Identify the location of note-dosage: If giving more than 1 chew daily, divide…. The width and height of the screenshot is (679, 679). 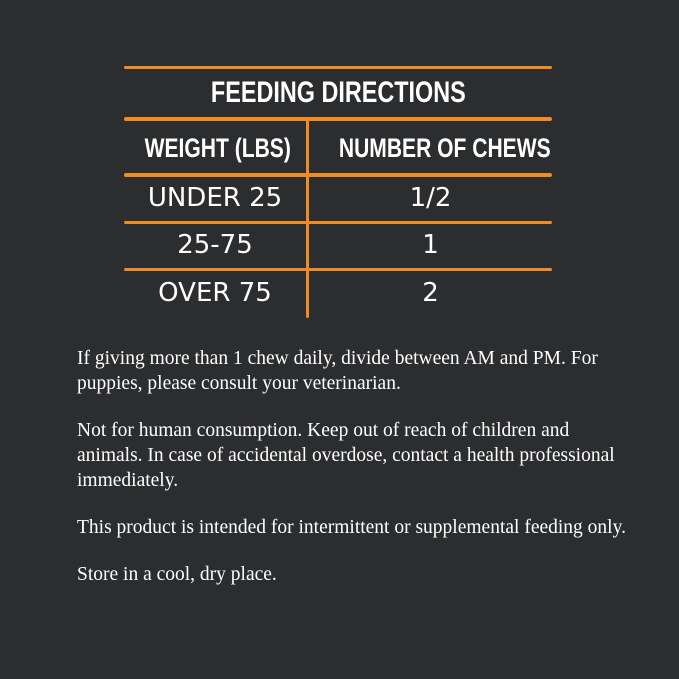
(337, 371).